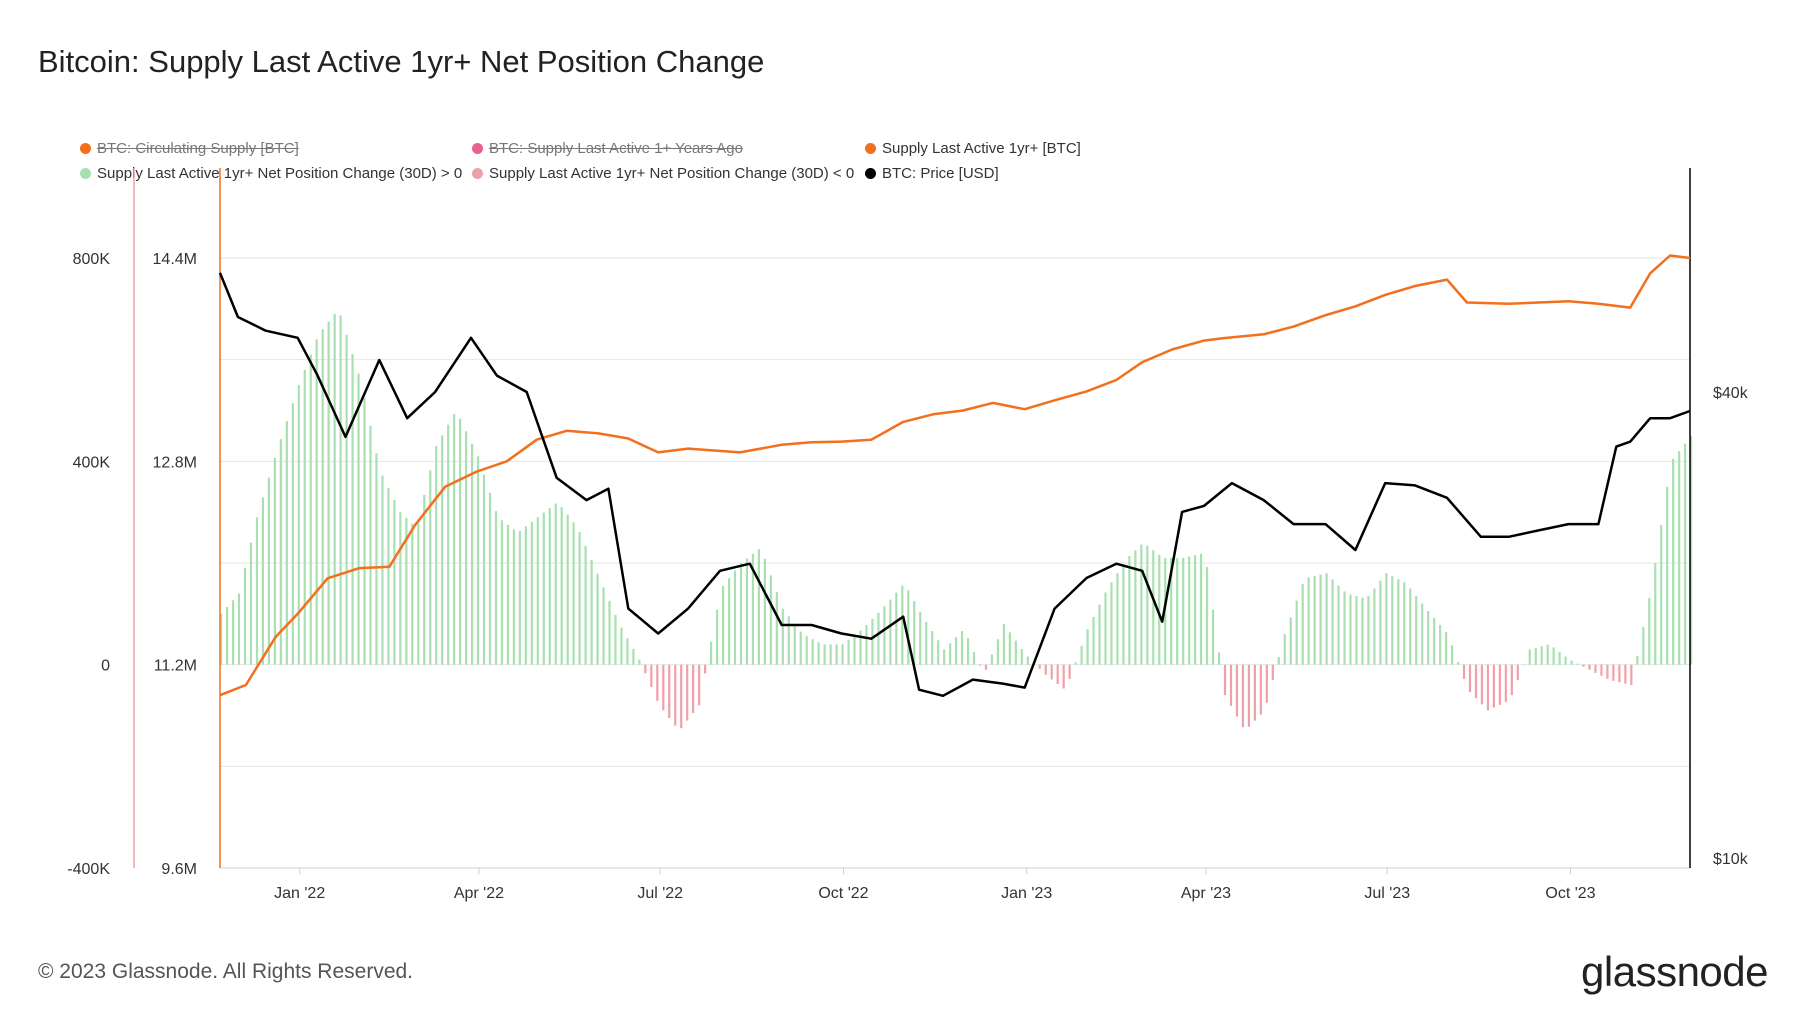 The height and width of the screenshot is (1013, 1800). I want to click on legend-label: BTC: Circulating Supply [BTC], so click(198, 148).